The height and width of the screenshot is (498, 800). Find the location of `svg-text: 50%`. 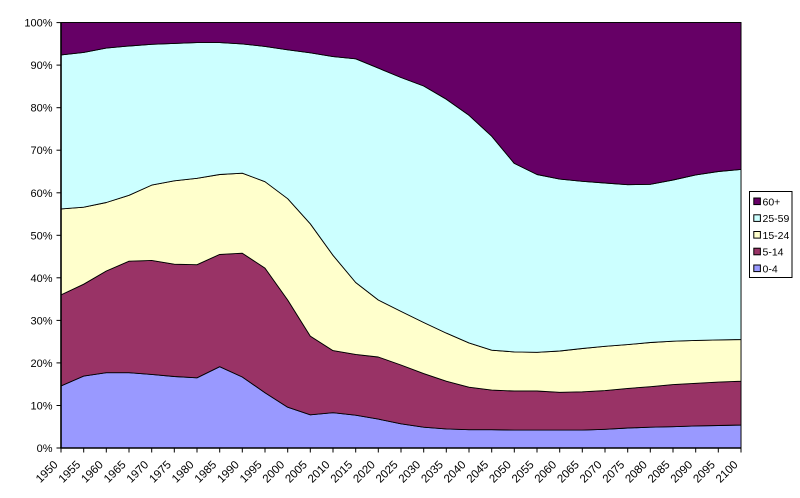

svg-text: 50% is located at coordinates (41, 236).